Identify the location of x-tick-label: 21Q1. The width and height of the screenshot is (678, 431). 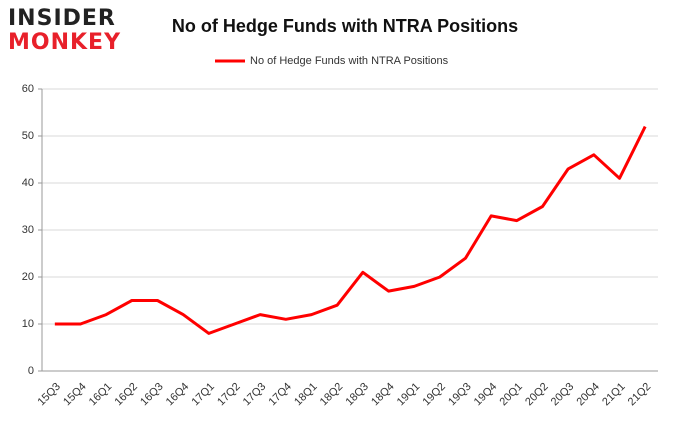
(614, 395).